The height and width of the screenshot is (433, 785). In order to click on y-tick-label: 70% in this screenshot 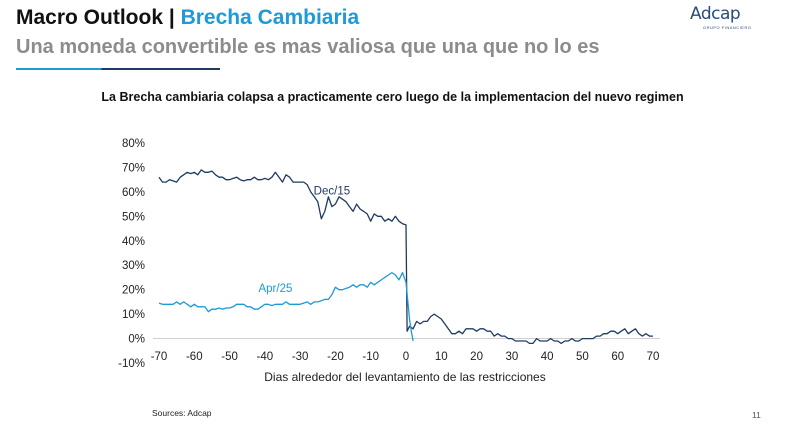, I will do `click(133, 168)`.